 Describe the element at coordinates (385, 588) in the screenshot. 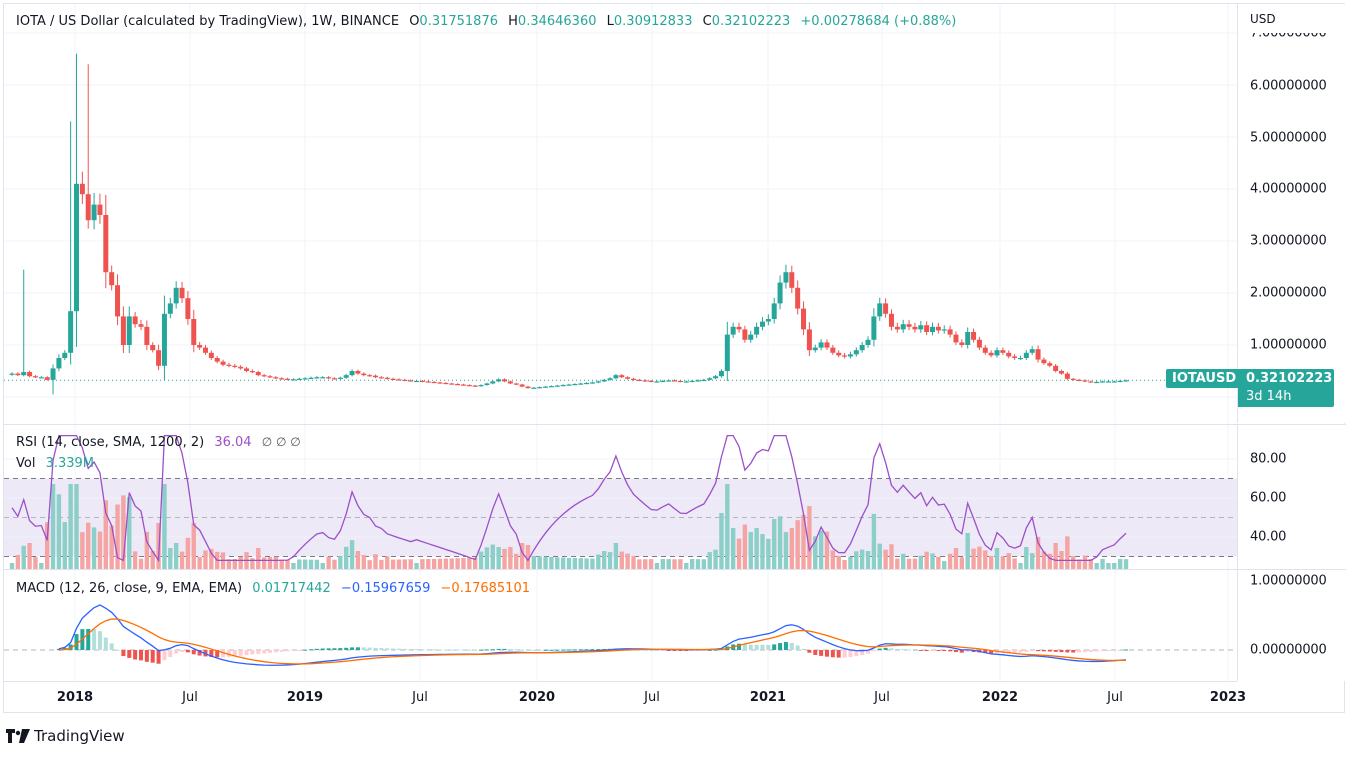

I see `macd-line-value: −0.15967659` at that location.